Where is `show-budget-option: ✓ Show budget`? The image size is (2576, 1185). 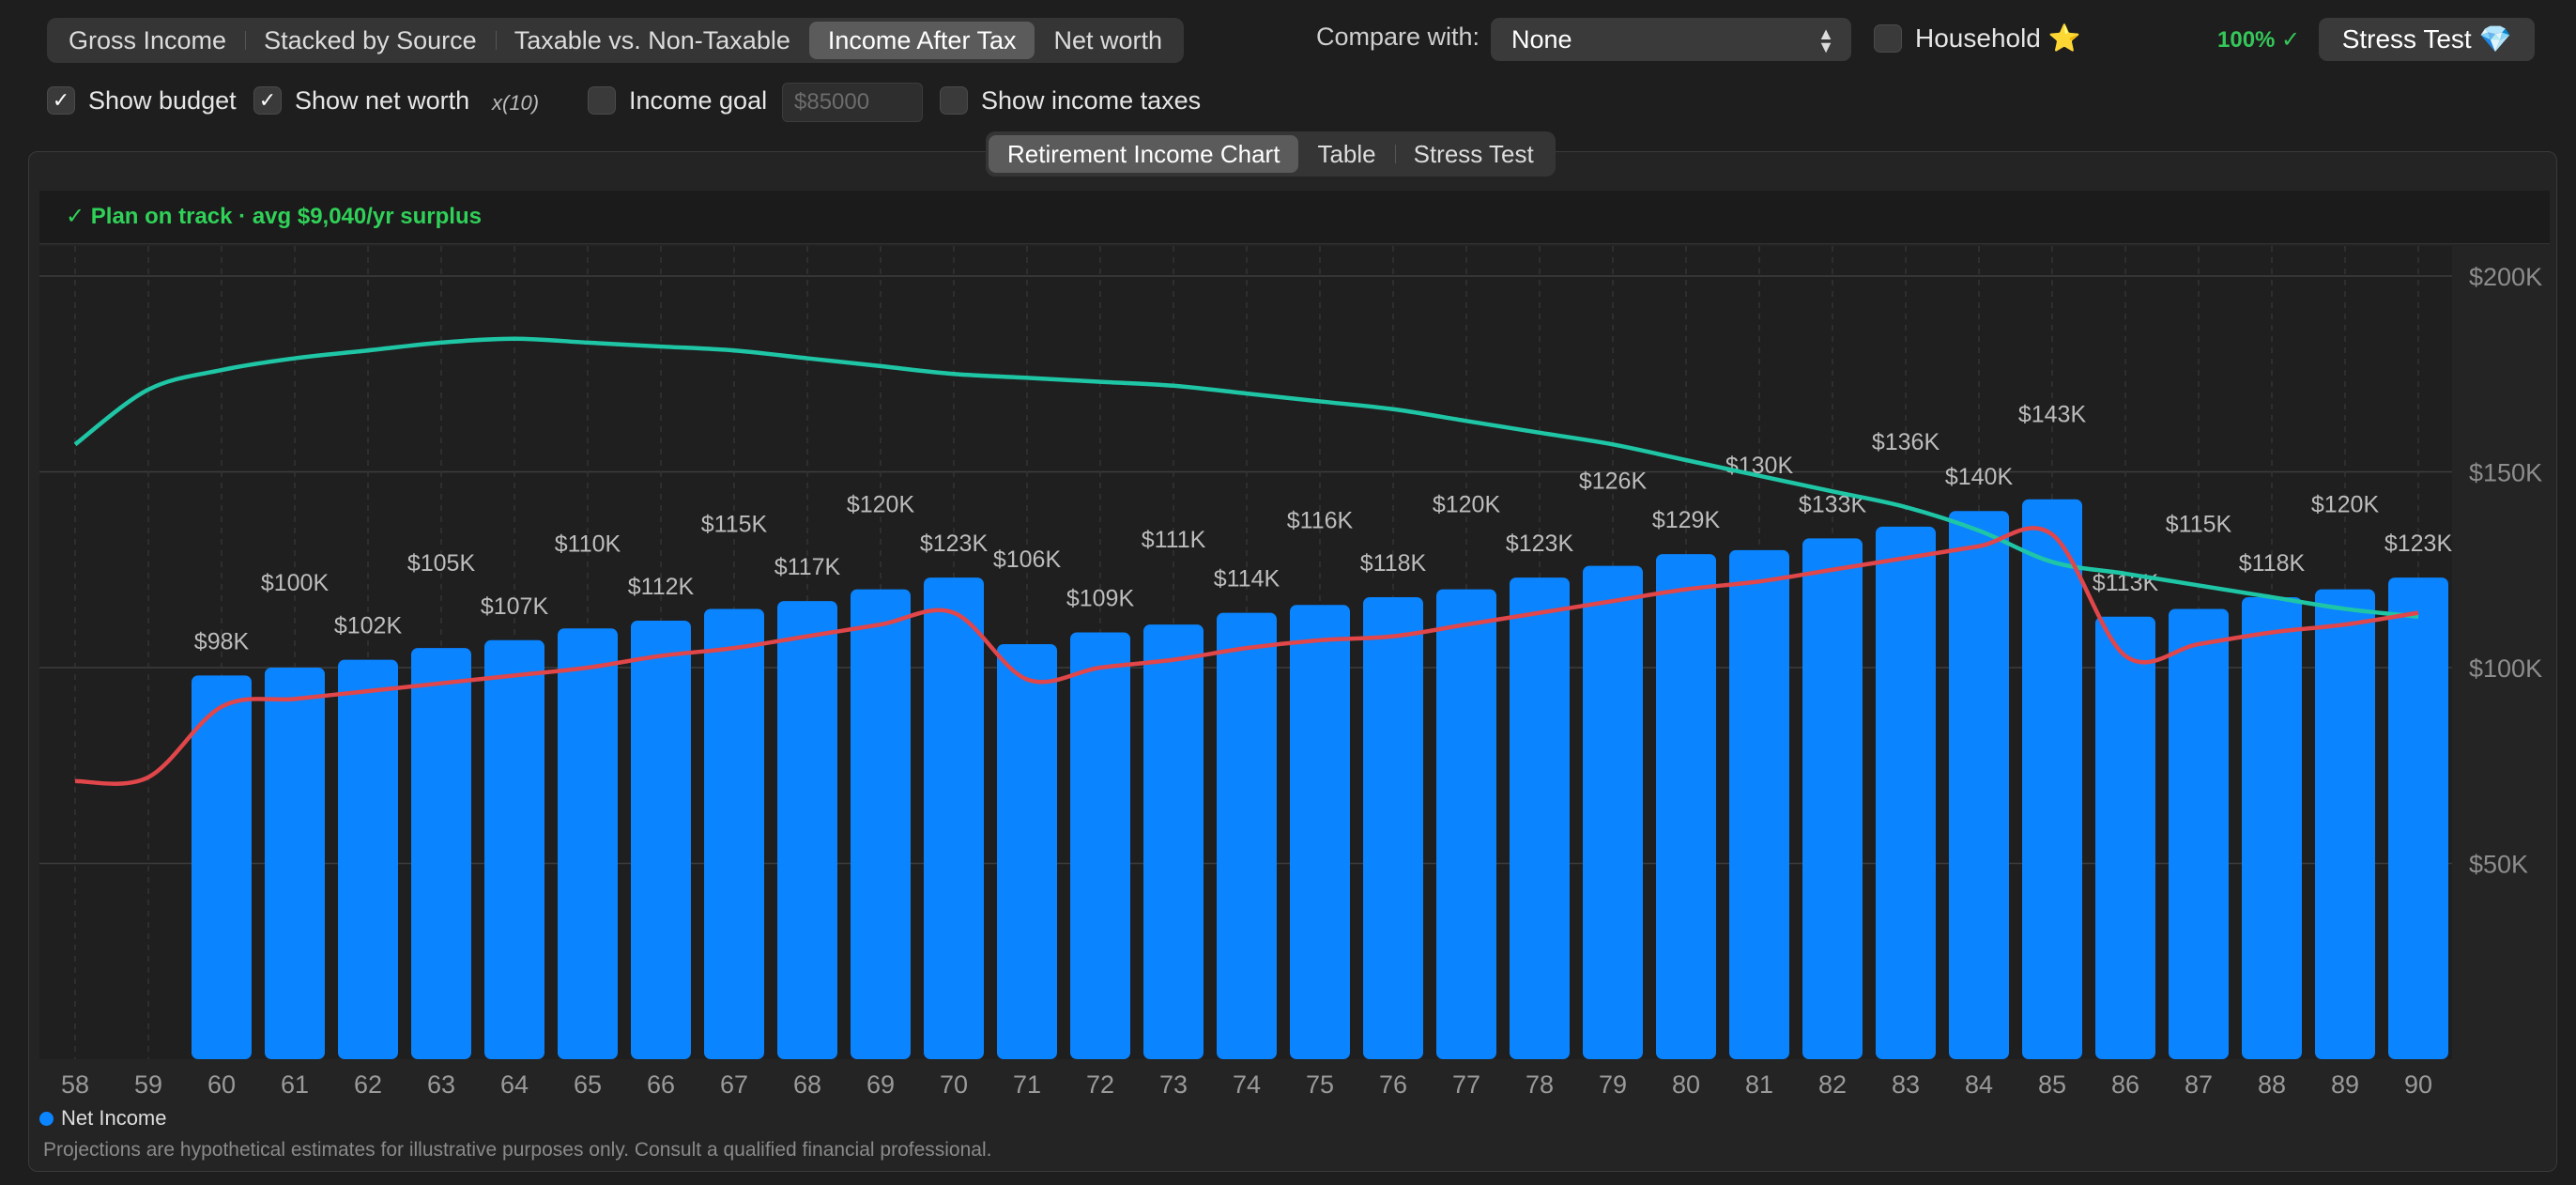
show-budget-option: ✓ Show budget is located at coordinates (142, 100).